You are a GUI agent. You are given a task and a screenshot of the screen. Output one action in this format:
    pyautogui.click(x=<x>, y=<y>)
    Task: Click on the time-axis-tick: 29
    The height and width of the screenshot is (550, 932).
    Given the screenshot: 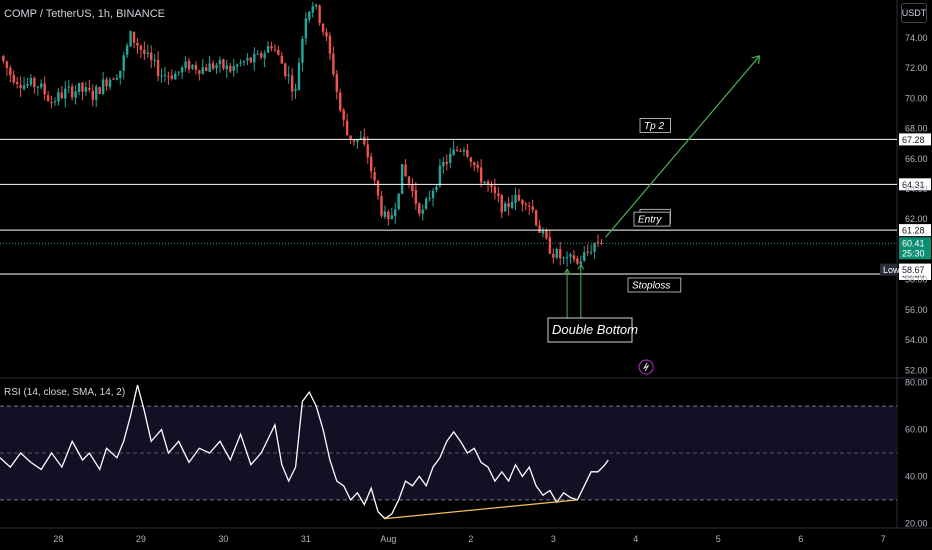 What is the action you would take?
    pyautogui.click(x=141, y=539)
    